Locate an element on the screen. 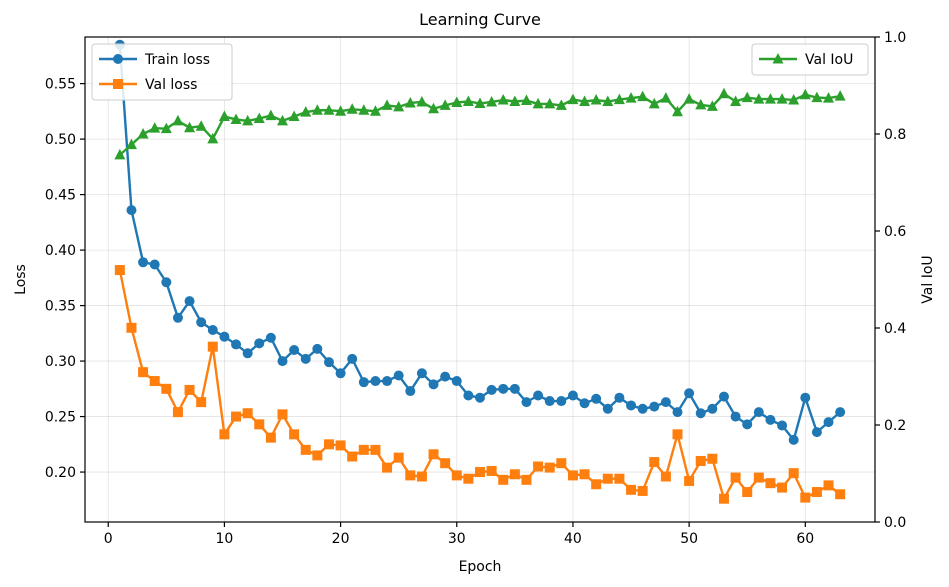  x-tick-label: 60 is located at coordinates (805, 539).